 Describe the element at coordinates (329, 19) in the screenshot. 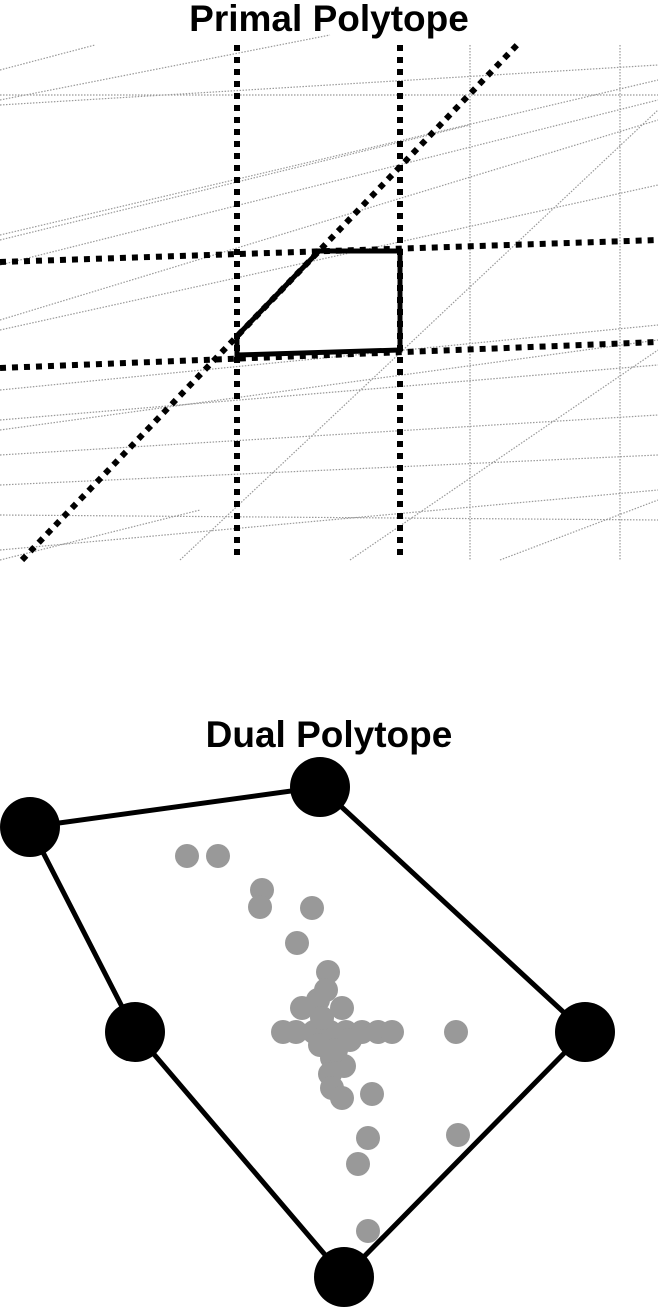

I see `primal-polytope-title: Primal Polytope` at that location.